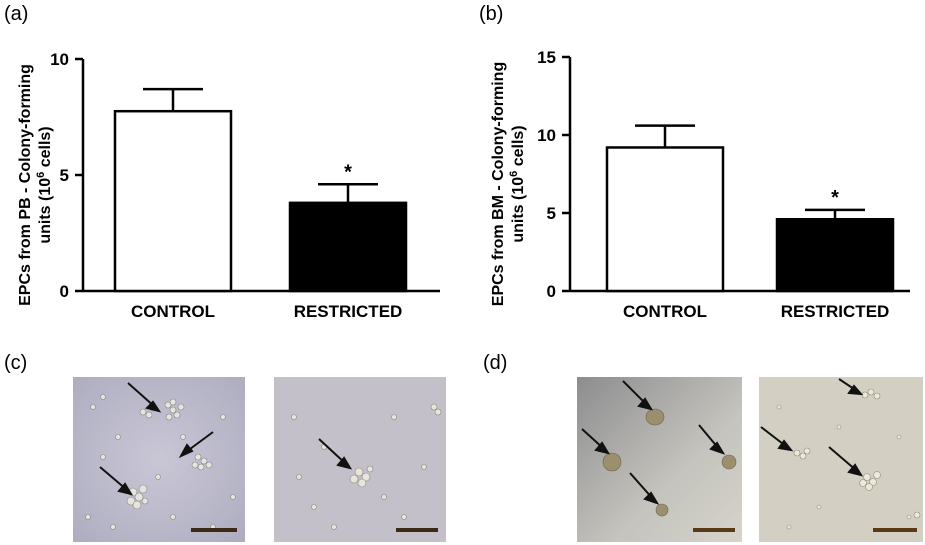 This screenshot has width=925, height=545. Describe the element at coordinates (348, 247) in the screenshot. I see `bar-a-restricted` at that location.